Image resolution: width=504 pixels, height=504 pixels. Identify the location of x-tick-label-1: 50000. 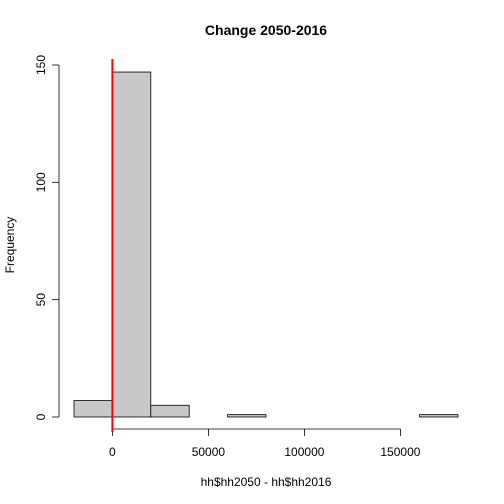
(209, 452).